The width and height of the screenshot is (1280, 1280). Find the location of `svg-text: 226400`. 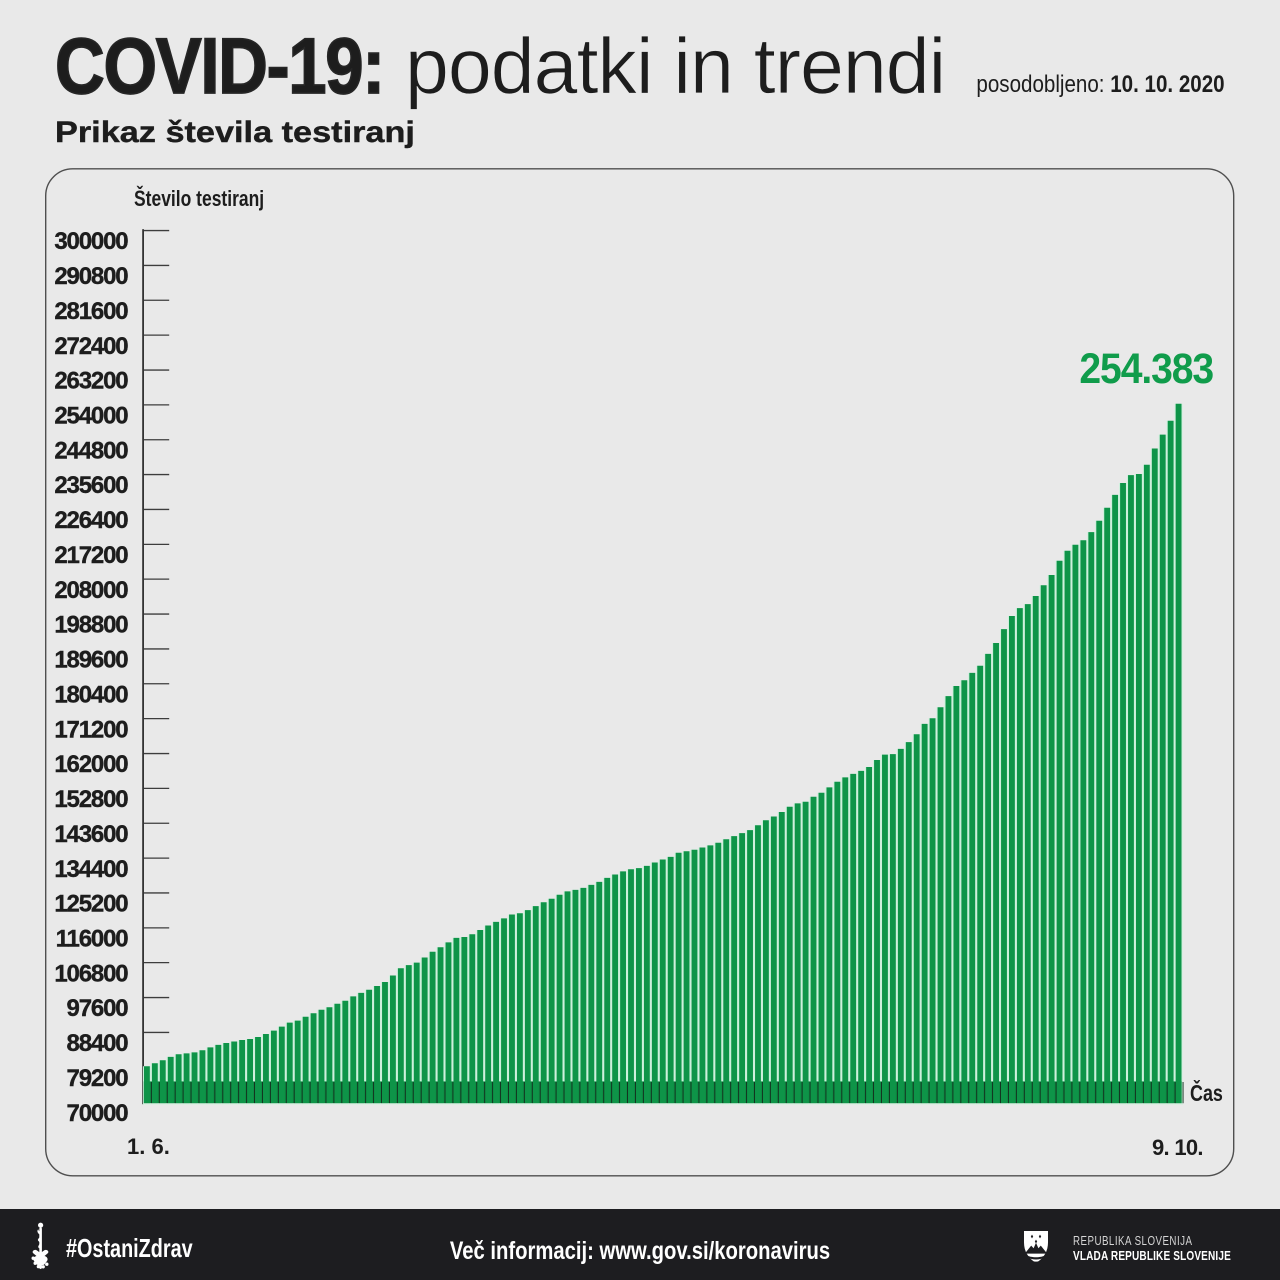

svg-text: 226400 is located at coordinates (91, 520).